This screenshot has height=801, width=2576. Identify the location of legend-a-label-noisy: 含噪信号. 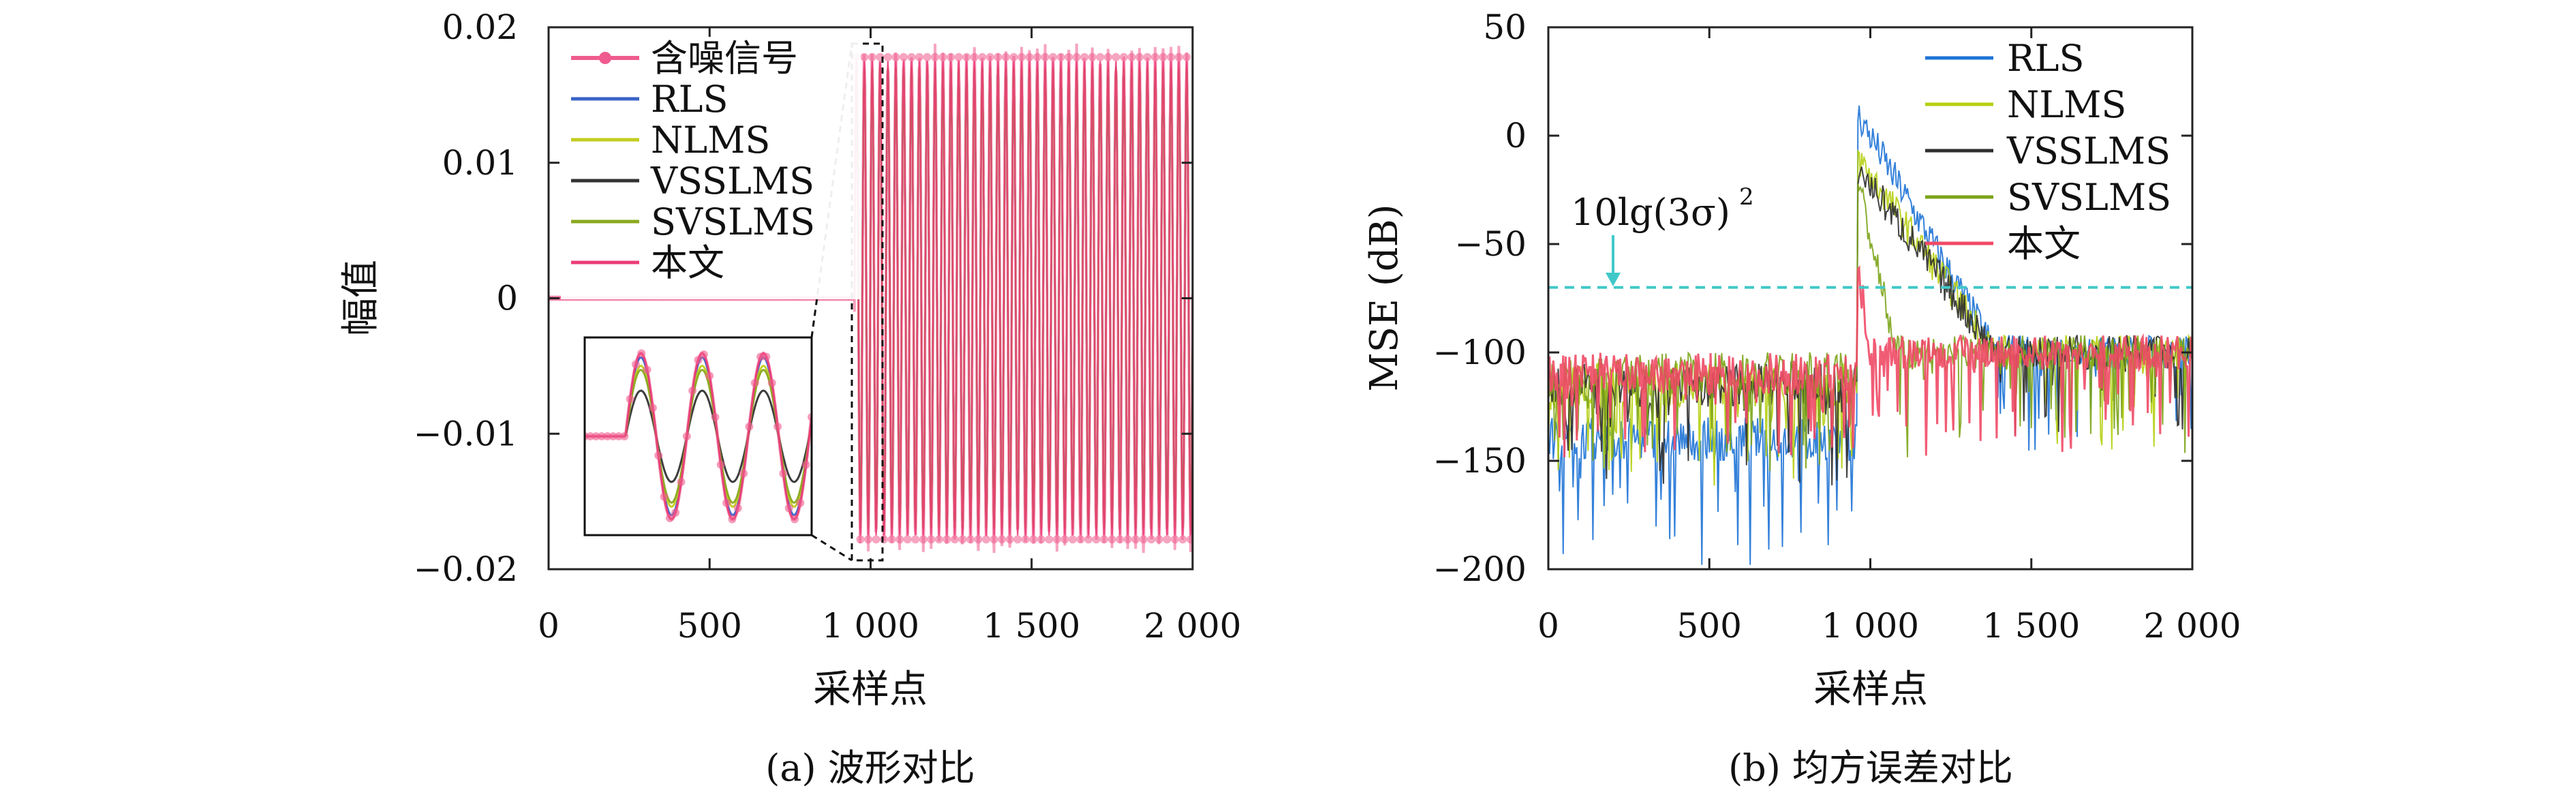
(724, 58).